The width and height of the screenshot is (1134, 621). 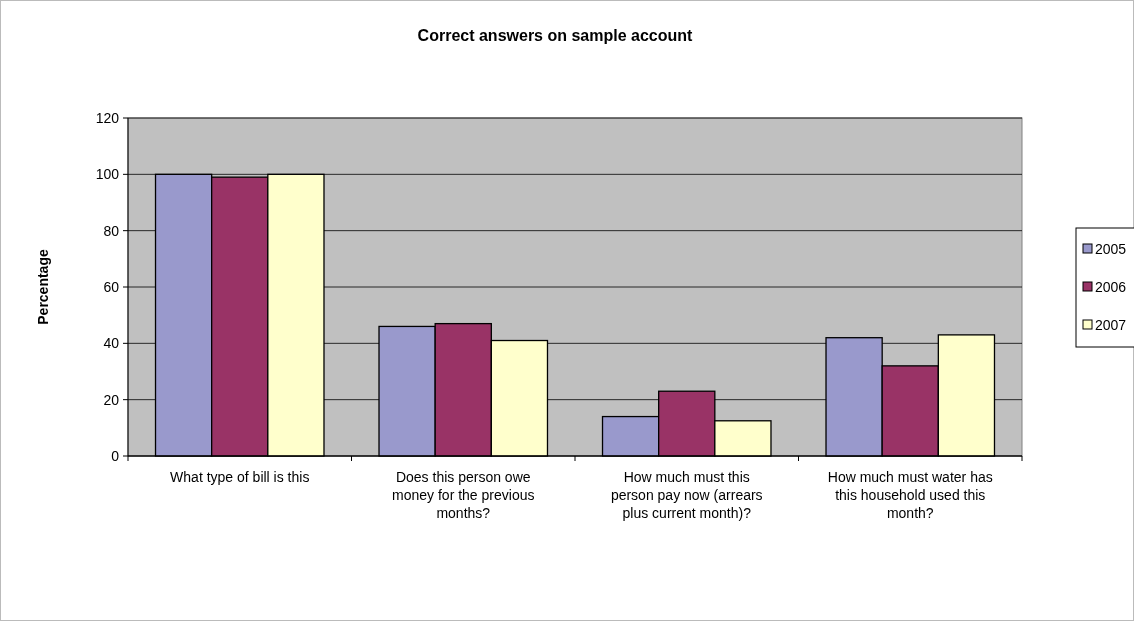 What do you see at coordinates (1111, 324) in the screenshot?
I see `legend-label: 2007` at bounding box center [1111, 324].